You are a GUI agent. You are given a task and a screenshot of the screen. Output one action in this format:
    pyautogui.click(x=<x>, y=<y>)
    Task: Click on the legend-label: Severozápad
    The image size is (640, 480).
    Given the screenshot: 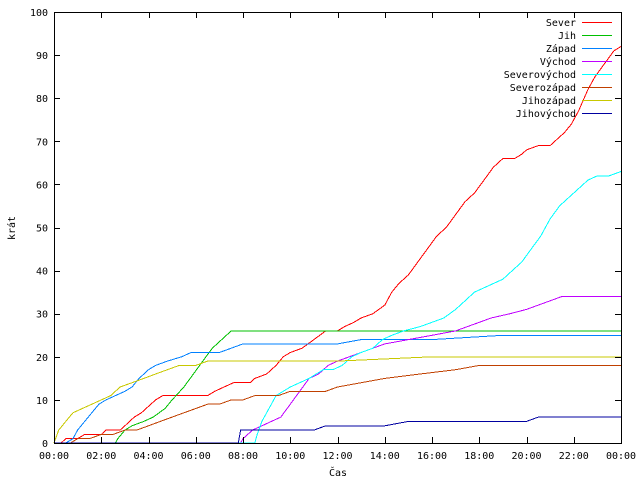 What is the action you would take?
    pyautogui.click(x=543, y=88)
    